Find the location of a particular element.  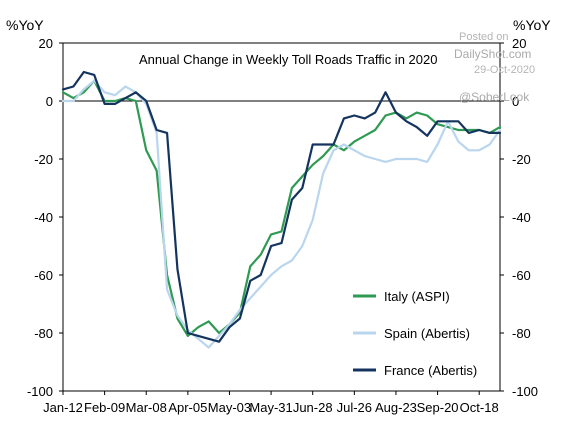

x-tick-label: Aug-23 is located at coordinates (396, 407).